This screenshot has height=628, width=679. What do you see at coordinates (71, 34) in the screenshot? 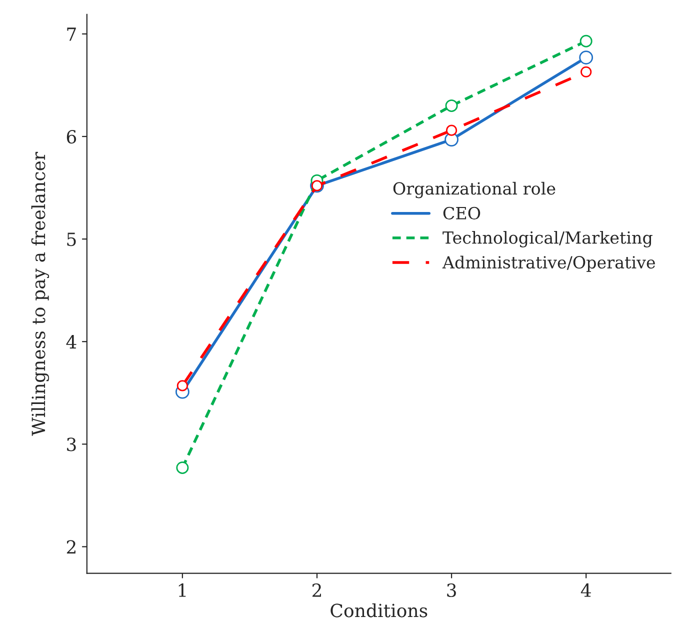
I see `y-tick-label: 7` at bounding box center [71, 34].